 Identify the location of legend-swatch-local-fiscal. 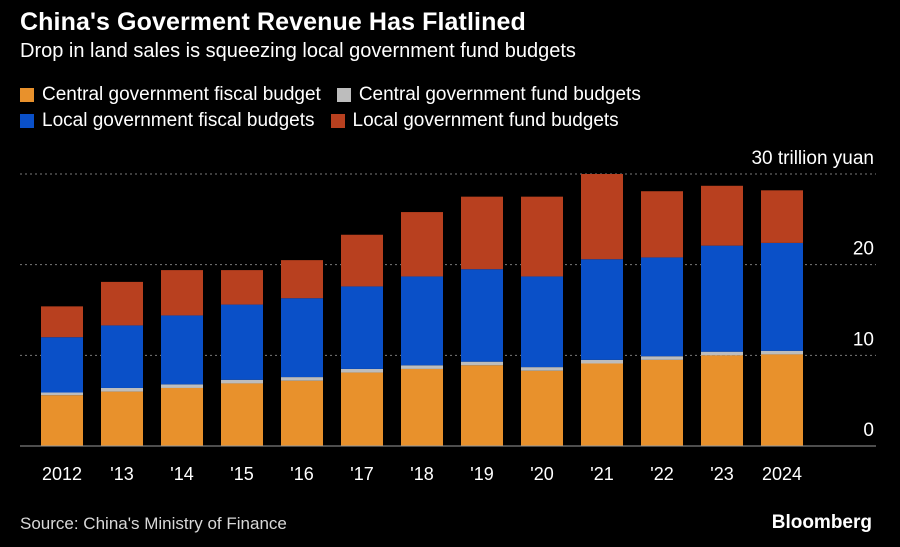
(27, 121).